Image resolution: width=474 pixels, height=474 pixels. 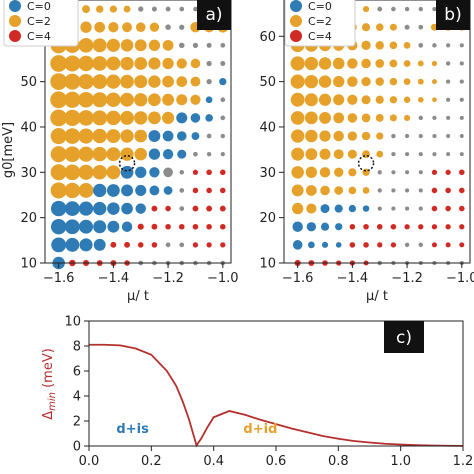 What do you see at coordinates (460, 278) in the screenshot?
I see `xtick-label-b-3: −1.0` at bounding box center [460, 278].